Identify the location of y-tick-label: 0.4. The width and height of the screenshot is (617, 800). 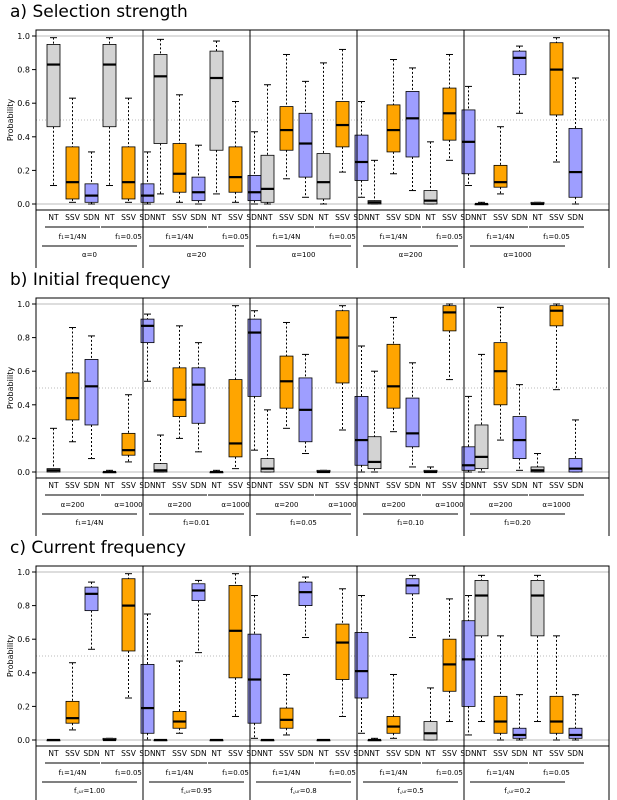
(23, 137).